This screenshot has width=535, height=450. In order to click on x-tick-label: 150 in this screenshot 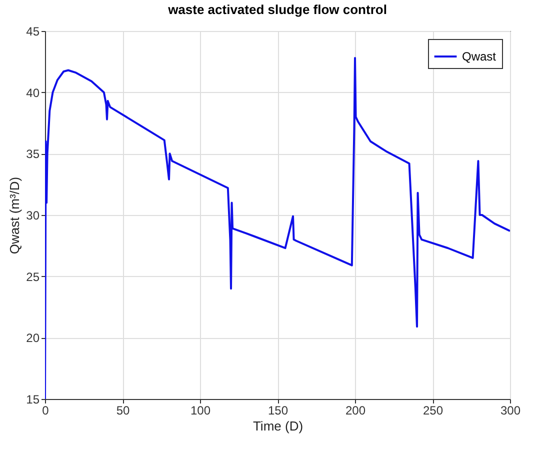, I will do `click(278, 411)`.